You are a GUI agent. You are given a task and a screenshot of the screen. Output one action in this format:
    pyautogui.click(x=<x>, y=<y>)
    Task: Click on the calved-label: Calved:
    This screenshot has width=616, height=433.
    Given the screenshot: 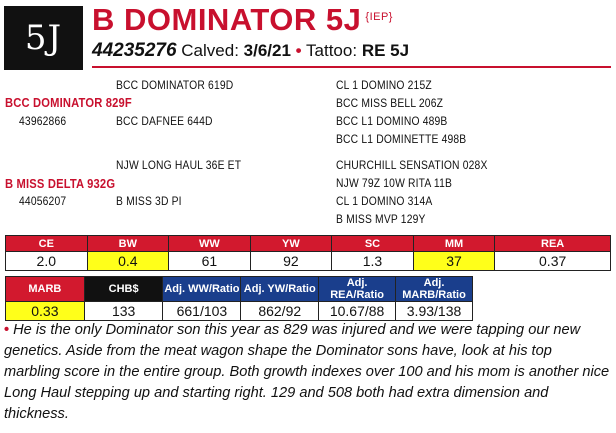 What is the action you would take?
    pyautogui.click(x=210, y=50)
    